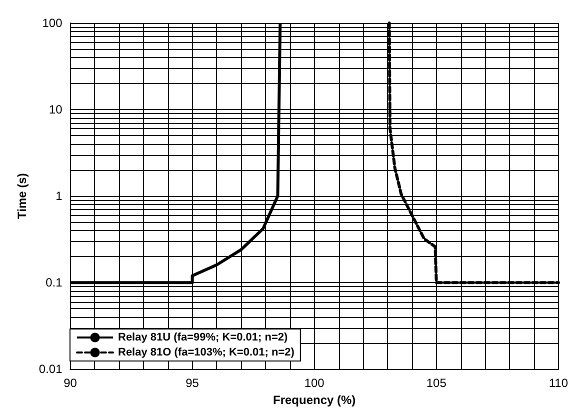 This screenshot has width=579, height=419. What do you see at coordinates (193, 383) in the screenshot?
I see `x-tick-label: 95` at bounding box center [193, 383].